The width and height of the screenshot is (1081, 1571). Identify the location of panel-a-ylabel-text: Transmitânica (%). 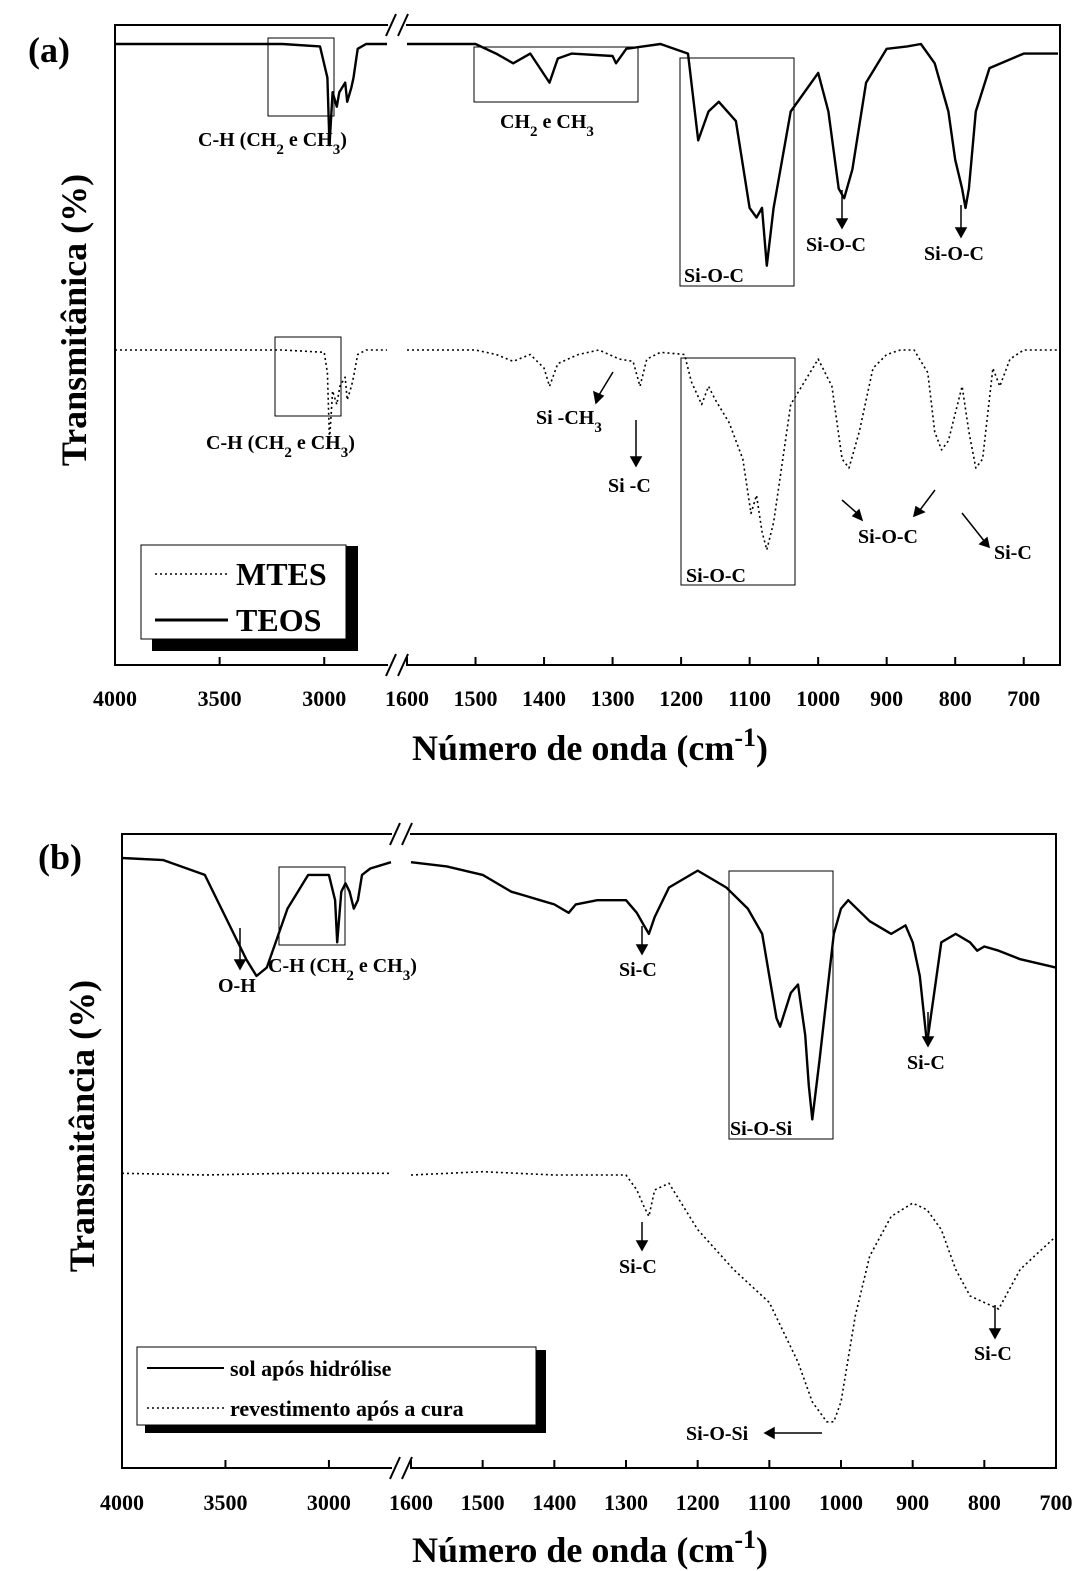
(74, 320).